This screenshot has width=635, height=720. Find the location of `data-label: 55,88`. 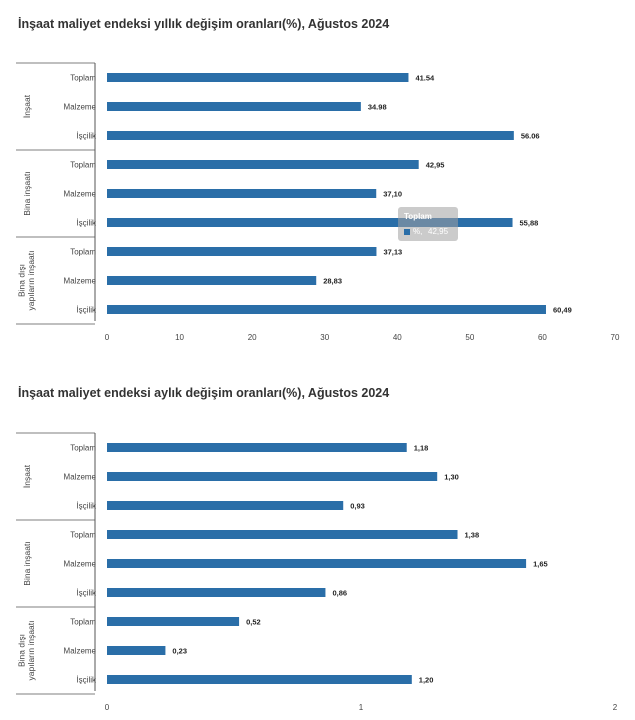

data-label: 55,88 is located at coordinates (529, 223).